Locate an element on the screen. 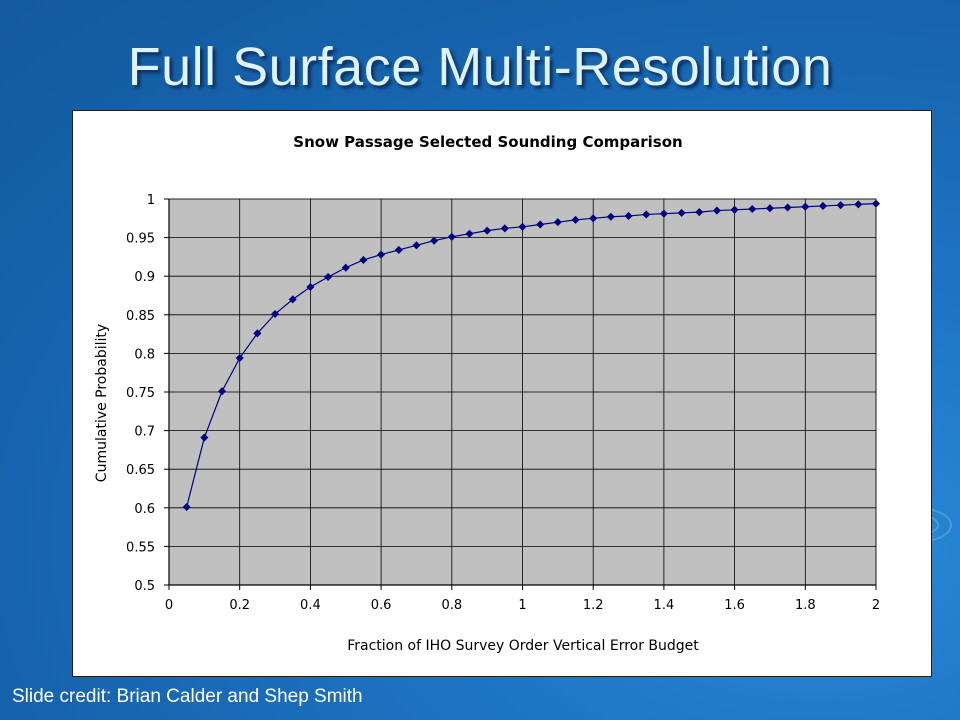 This screenshot has width=960, height=720. y-tick-label: 0.85 is located at coordinates (140, 316).